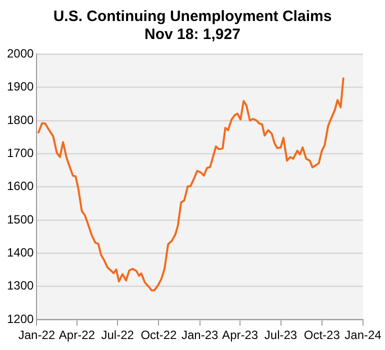  What do you see at coordinates (20, 87) in the screenshot?
I see `y-tick-label: 1900` at bounding box center [20, 87].